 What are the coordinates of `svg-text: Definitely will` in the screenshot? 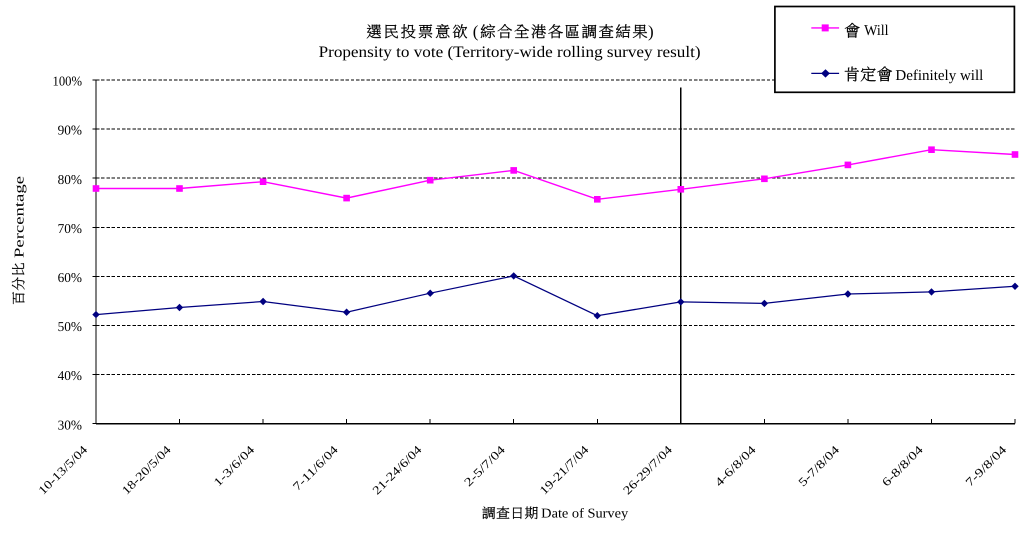 It's located at (939, 76).